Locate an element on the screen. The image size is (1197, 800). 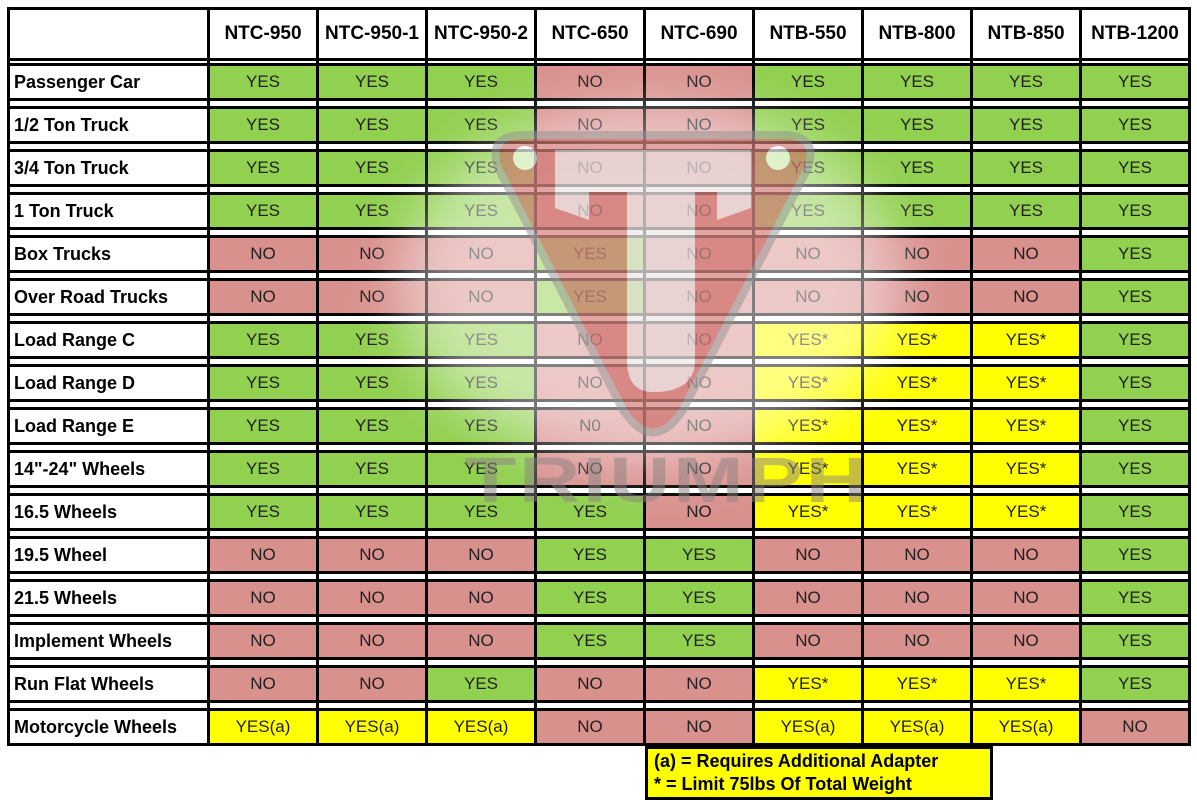
row-label: 19.5 Wheel is located at coordinates (108, 555).